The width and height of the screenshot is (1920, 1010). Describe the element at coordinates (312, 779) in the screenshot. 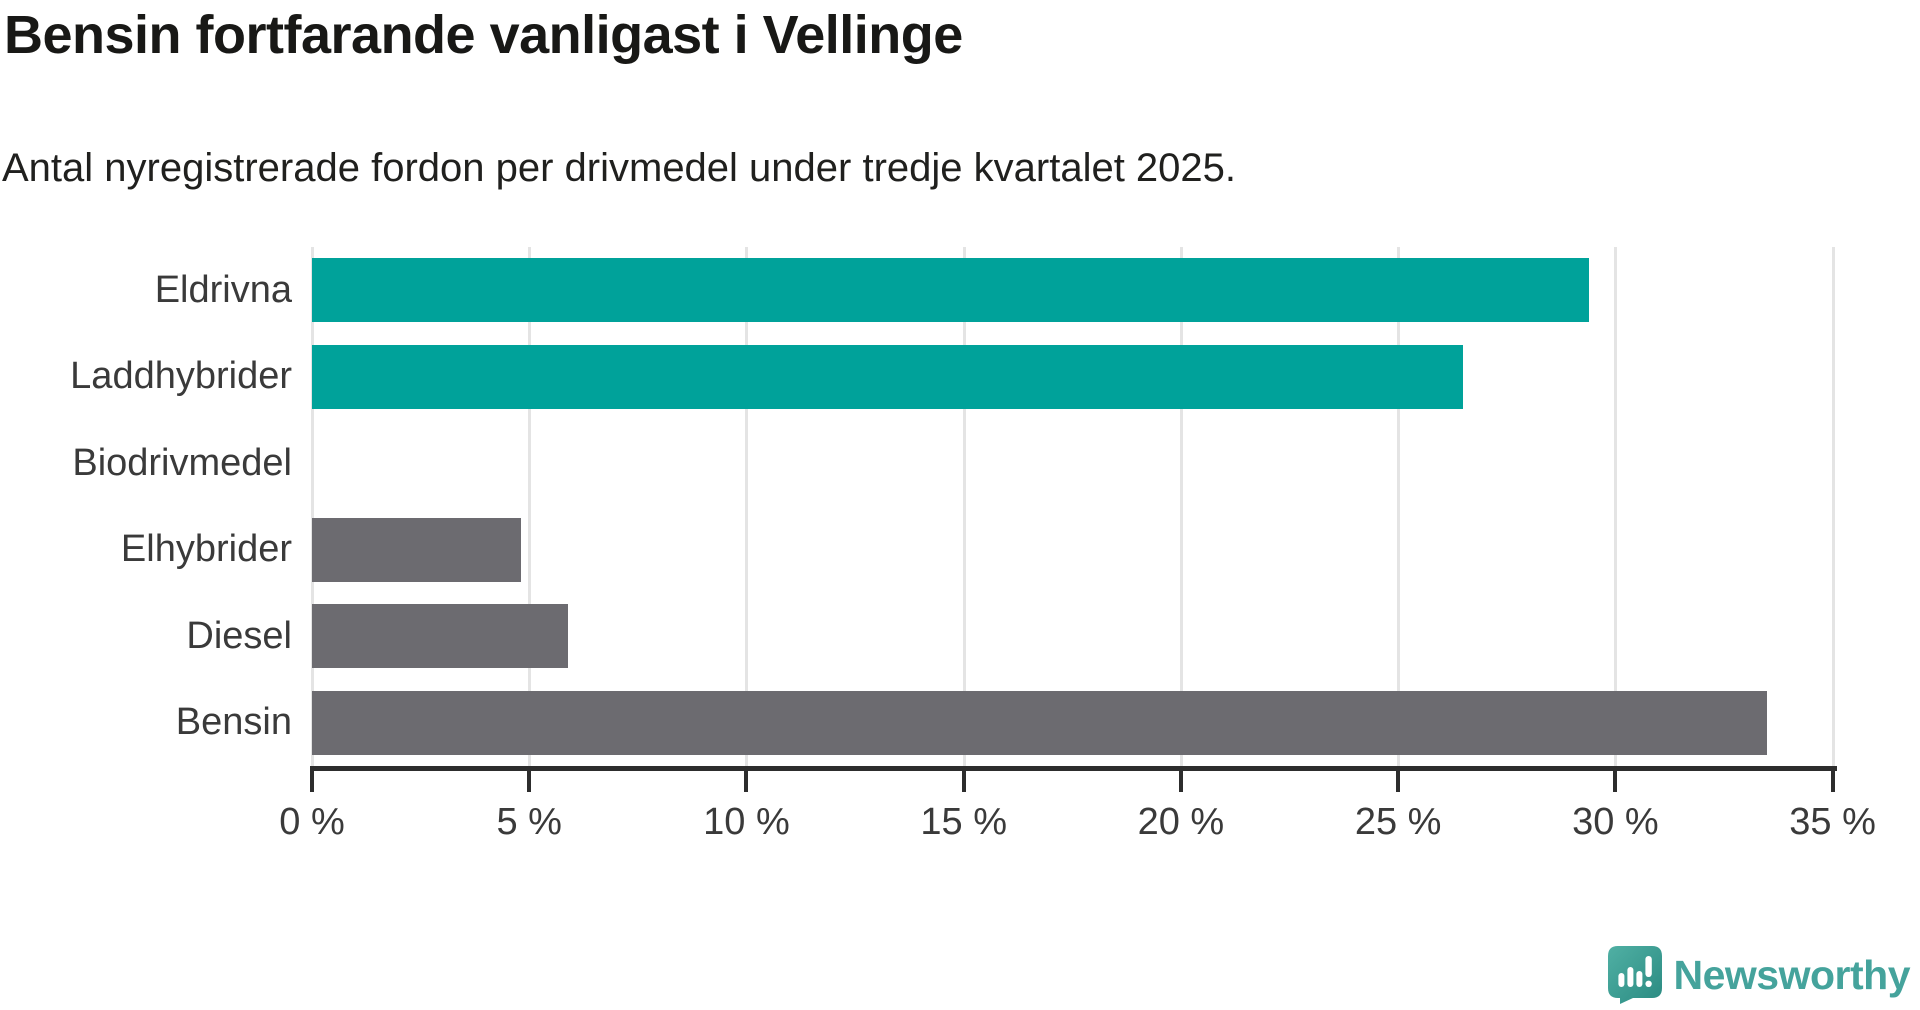

I see `tick-mark-0pct` at that location.